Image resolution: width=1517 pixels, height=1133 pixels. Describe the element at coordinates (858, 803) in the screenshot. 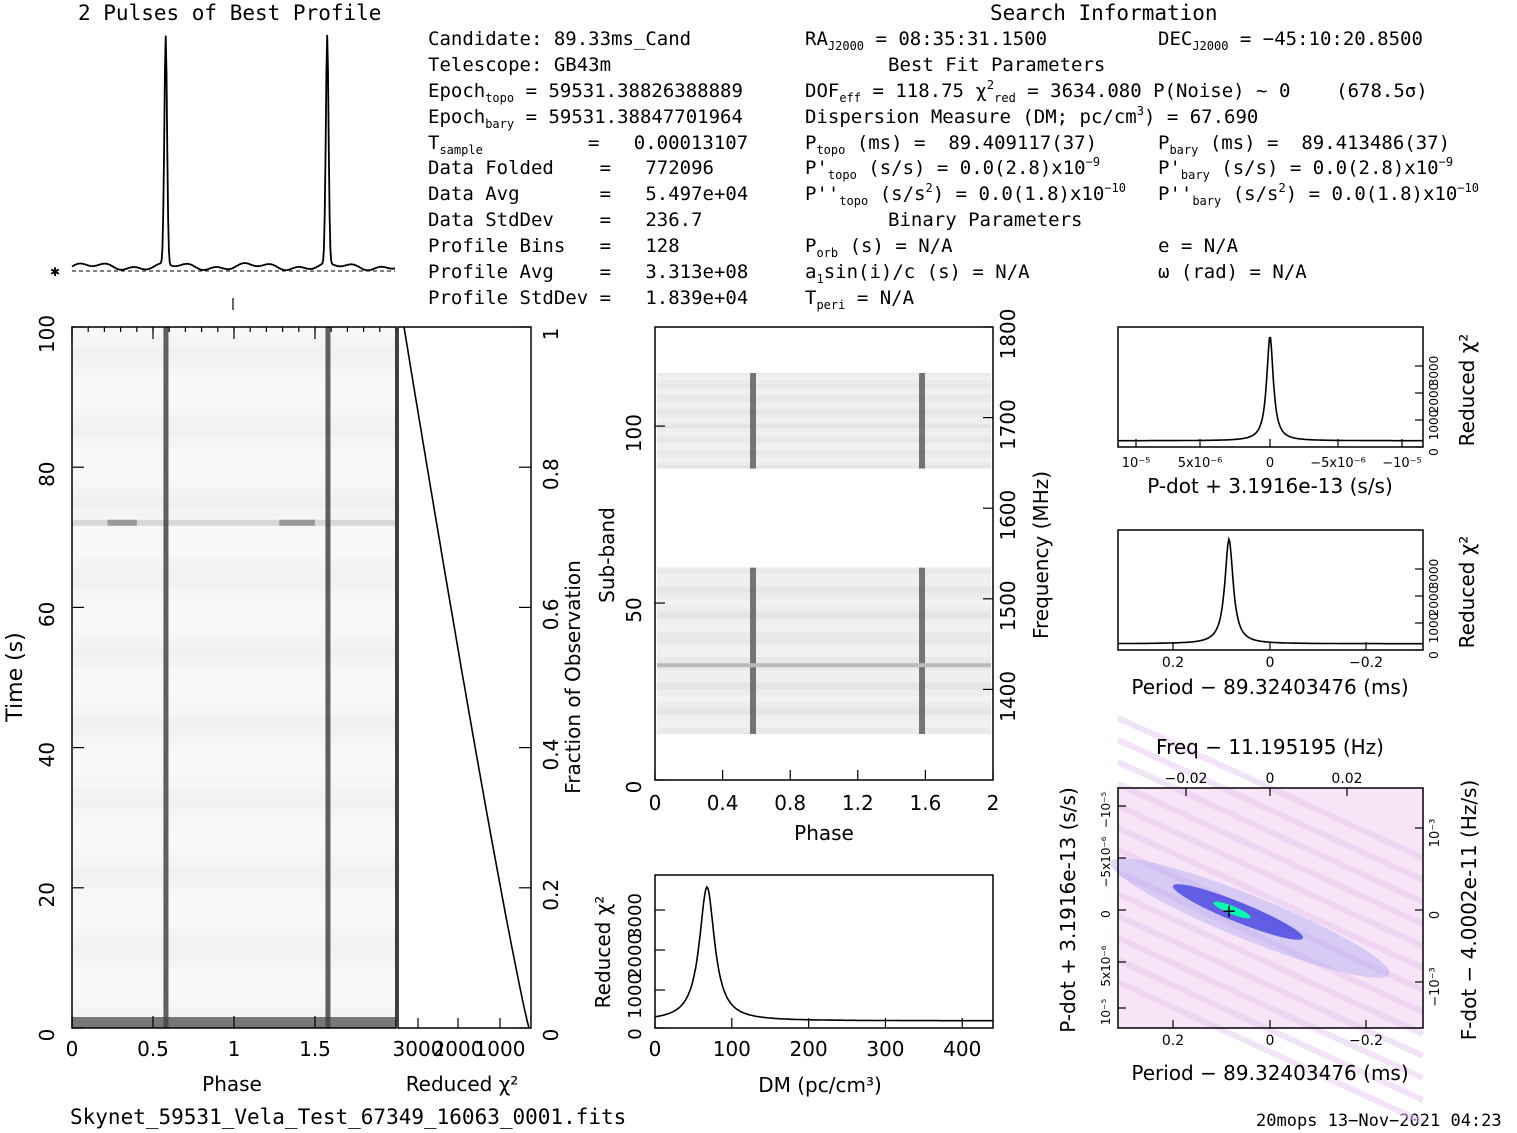

I see `subband-xtick-label: 1.2` at that location.